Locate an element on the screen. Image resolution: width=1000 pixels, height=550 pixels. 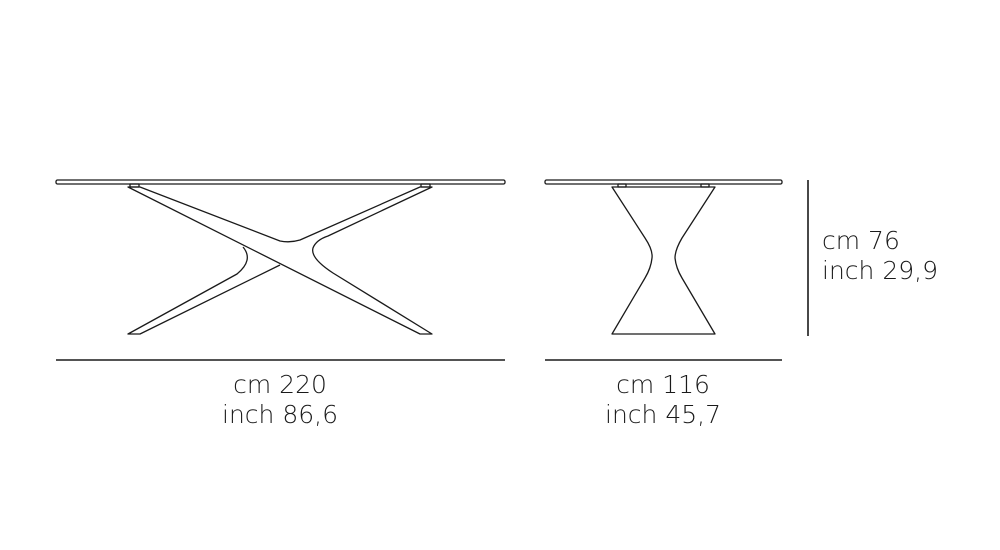
side-tabletop is located at coordinates (663, 182).